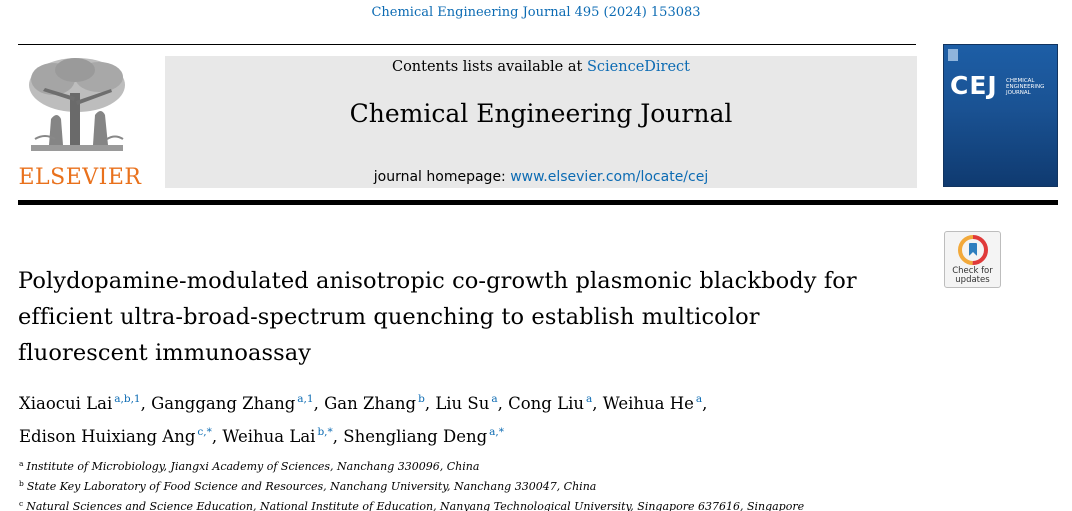  What do you see at coordinates (21, 463) in the screenshot?
I see `affiliation-mark: a` at bounding box center [21, 463].